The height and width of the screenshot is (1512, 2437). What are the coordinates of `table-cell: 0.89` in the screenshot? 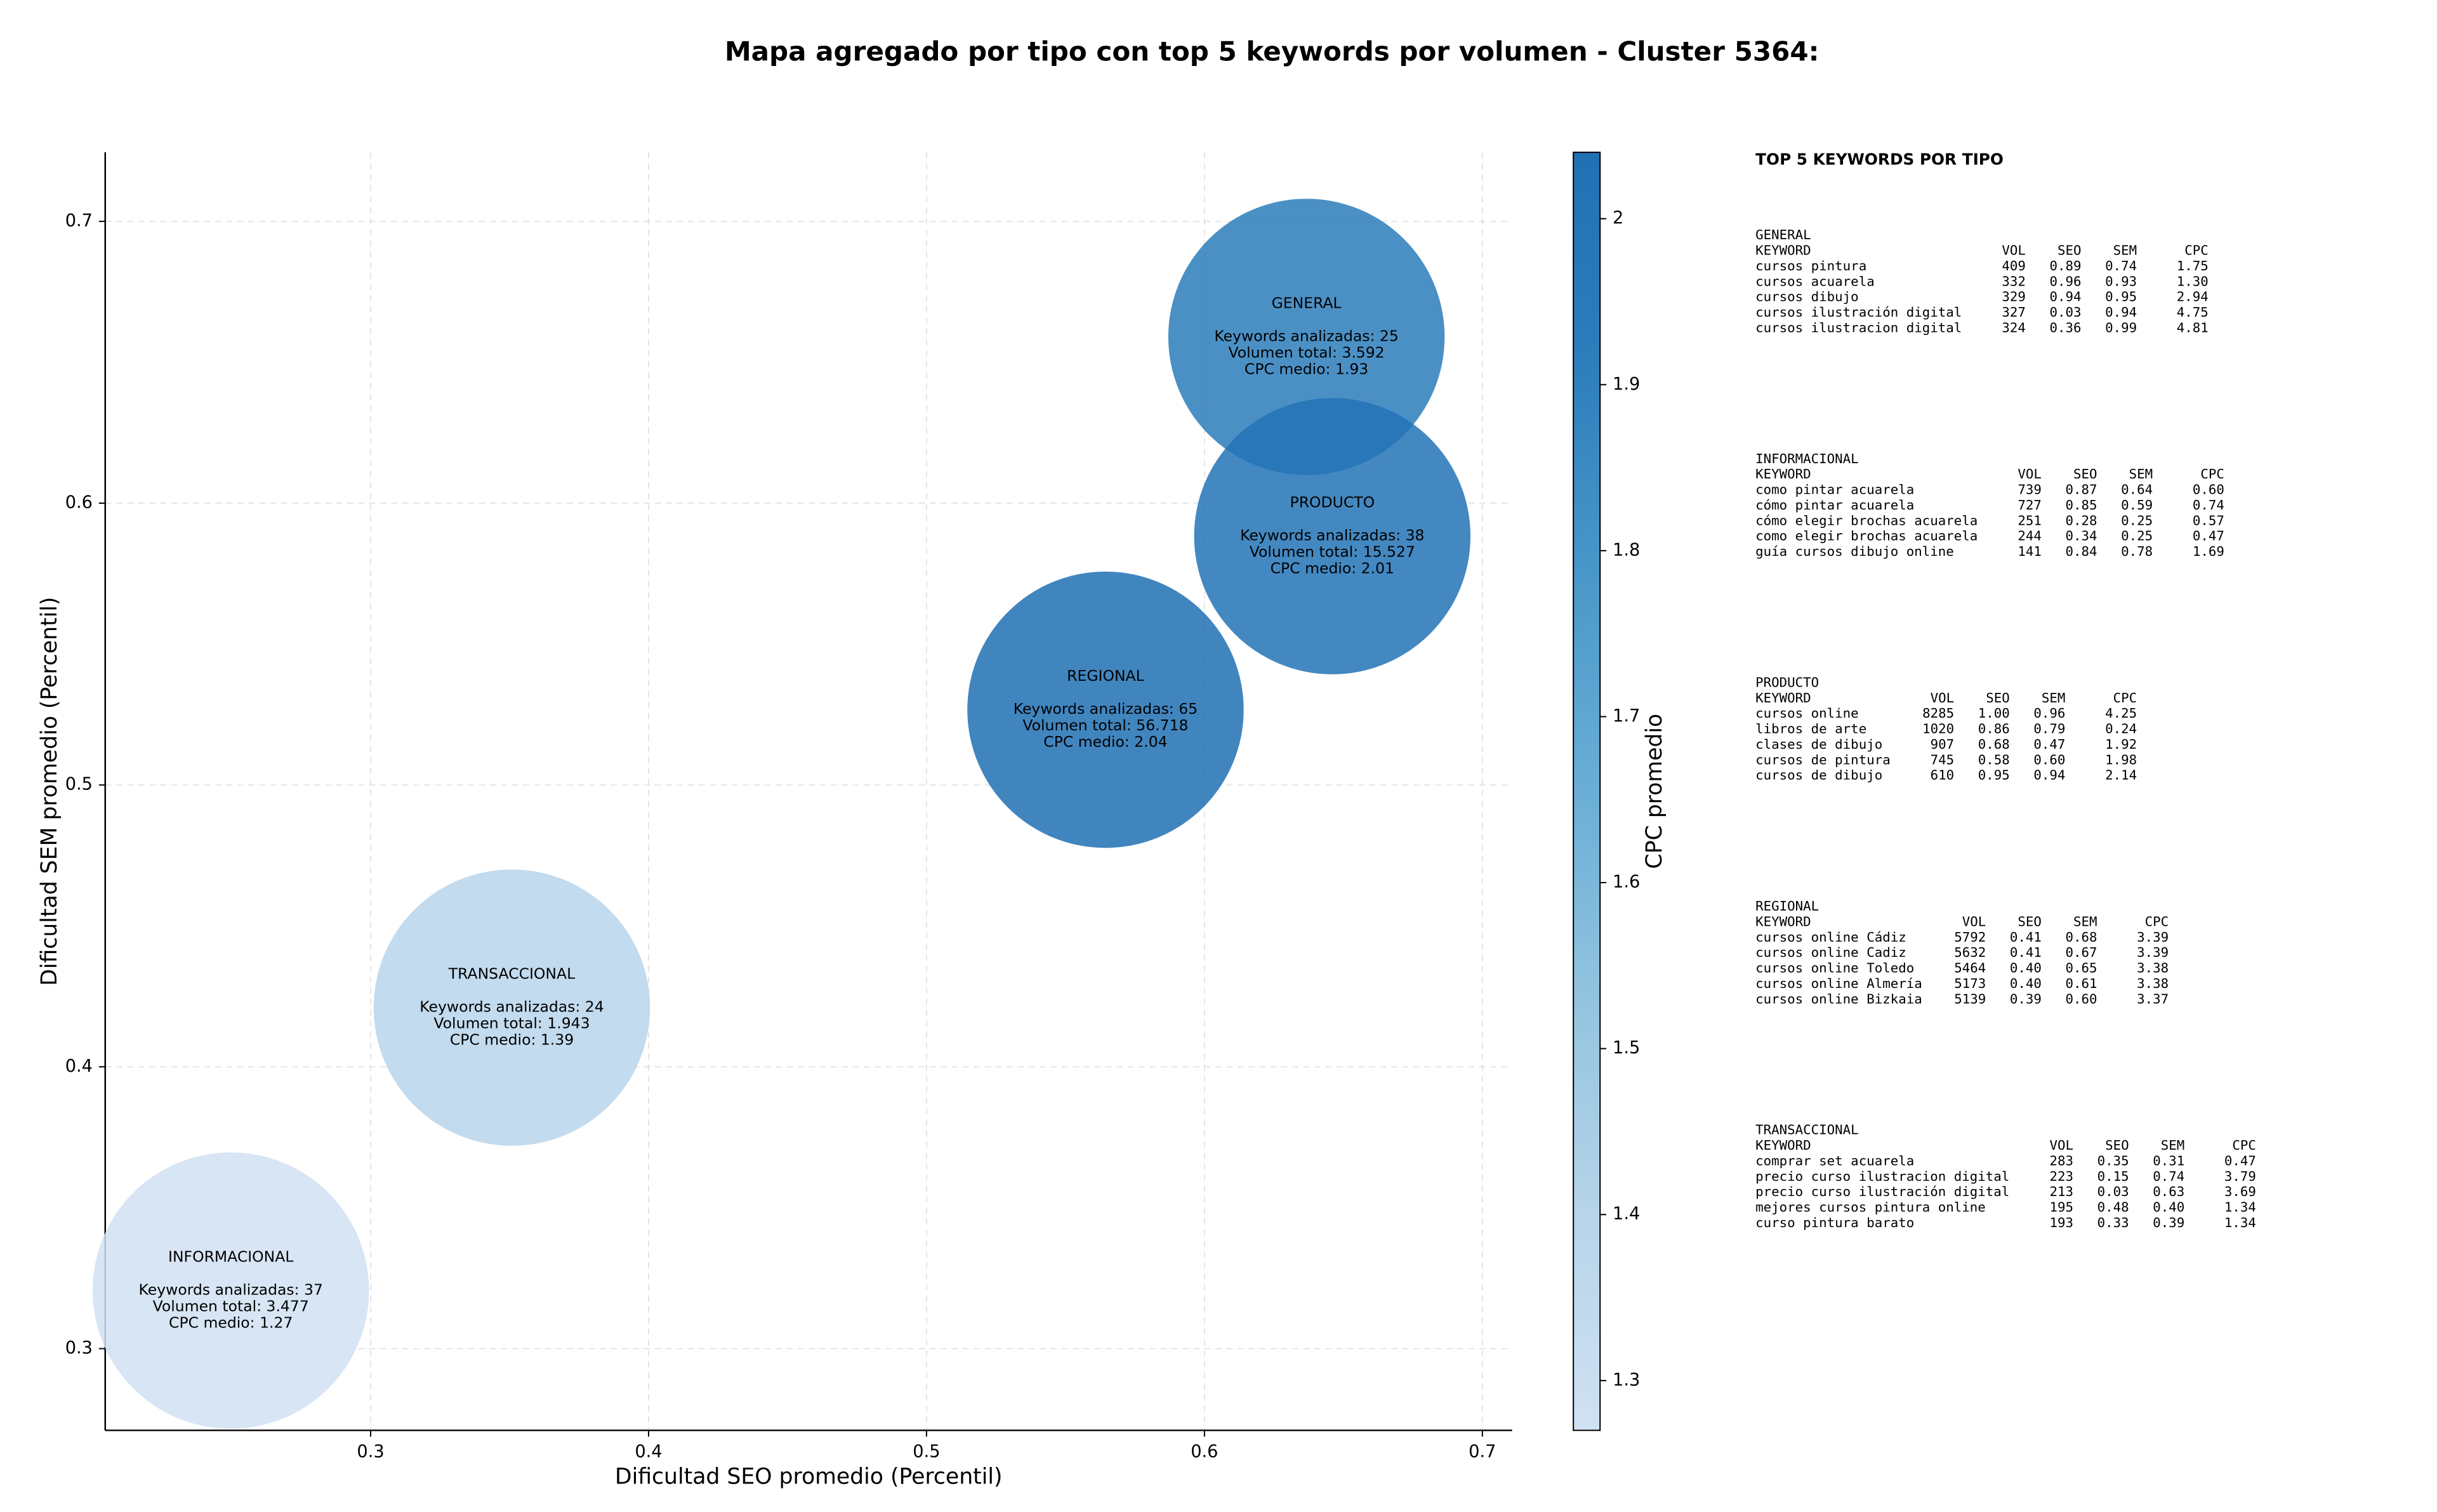 It's located at (2065, 266).